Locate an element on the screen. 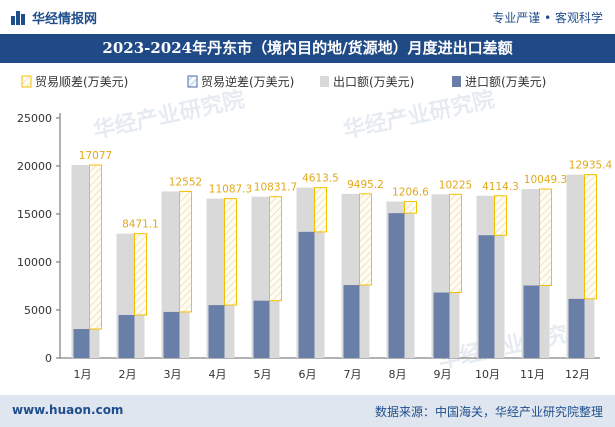 The height and width of the screenshot is (427, 615). x-tick-label-1: 1月 is located at coordinates (83, 374).